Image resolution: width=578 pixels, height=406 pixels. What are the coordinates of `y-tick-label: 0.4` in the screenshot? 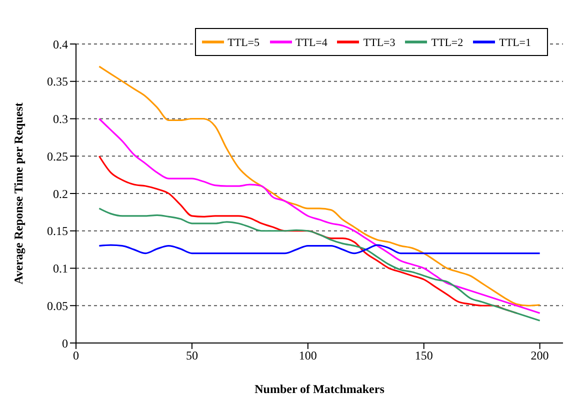 It's located at (60, 44).